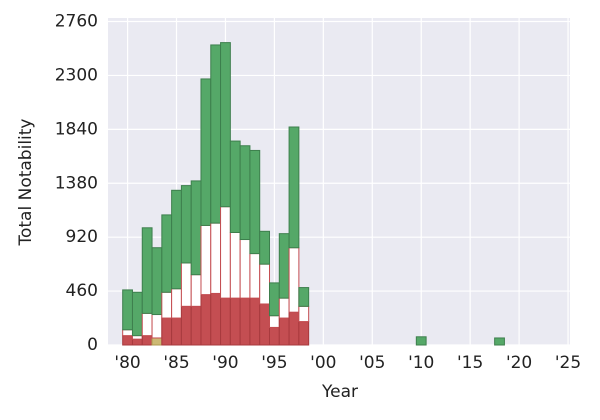 Image resolution: width=600 pixels, height=420 pixels. I want to click on x-tick-label: '00, so click(323, 363).